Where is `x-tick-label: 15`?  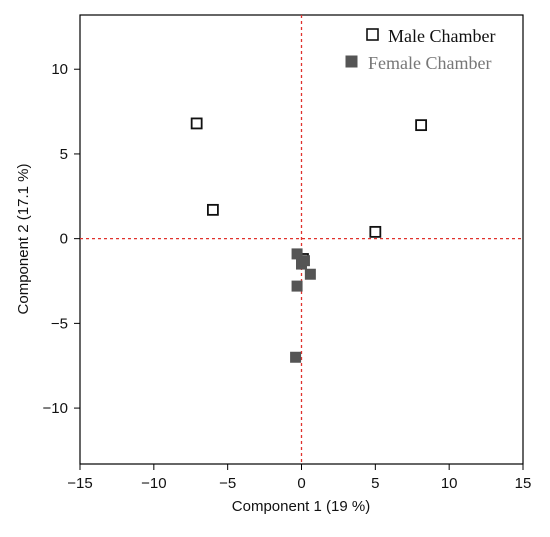
x-tick-label: 15 is located at coordinates (523, 483).